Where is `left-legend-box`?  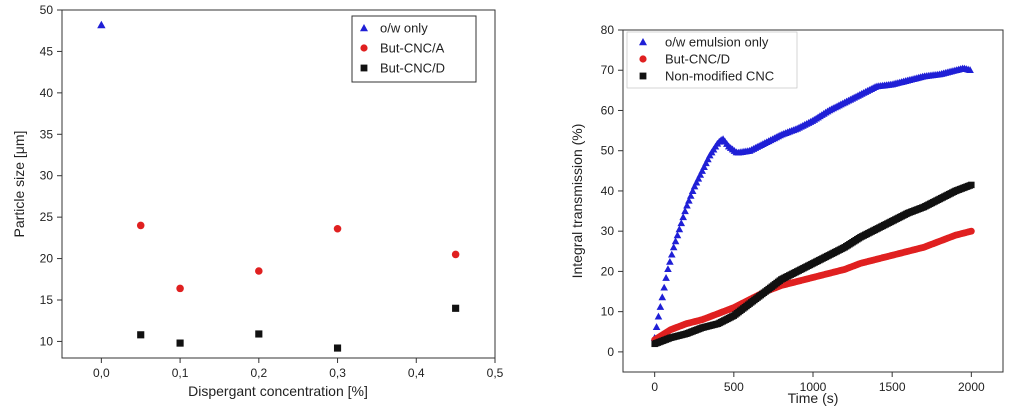
left-legend-box is located at coordinates (414, 49).